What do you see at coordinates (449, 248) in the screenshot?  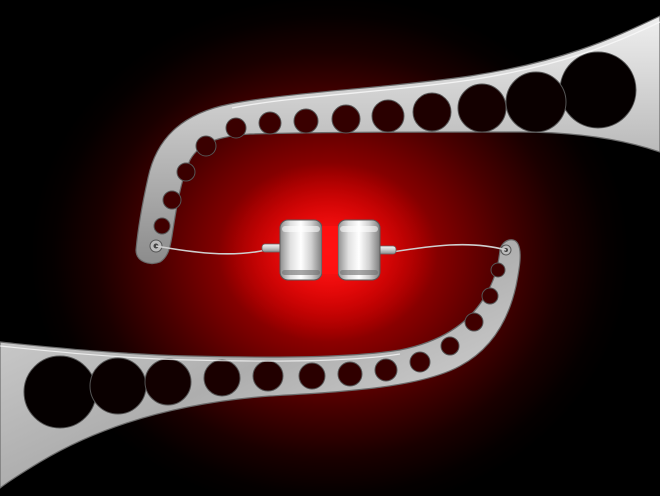 I see `right-wire` at bounding box center [449, 248].